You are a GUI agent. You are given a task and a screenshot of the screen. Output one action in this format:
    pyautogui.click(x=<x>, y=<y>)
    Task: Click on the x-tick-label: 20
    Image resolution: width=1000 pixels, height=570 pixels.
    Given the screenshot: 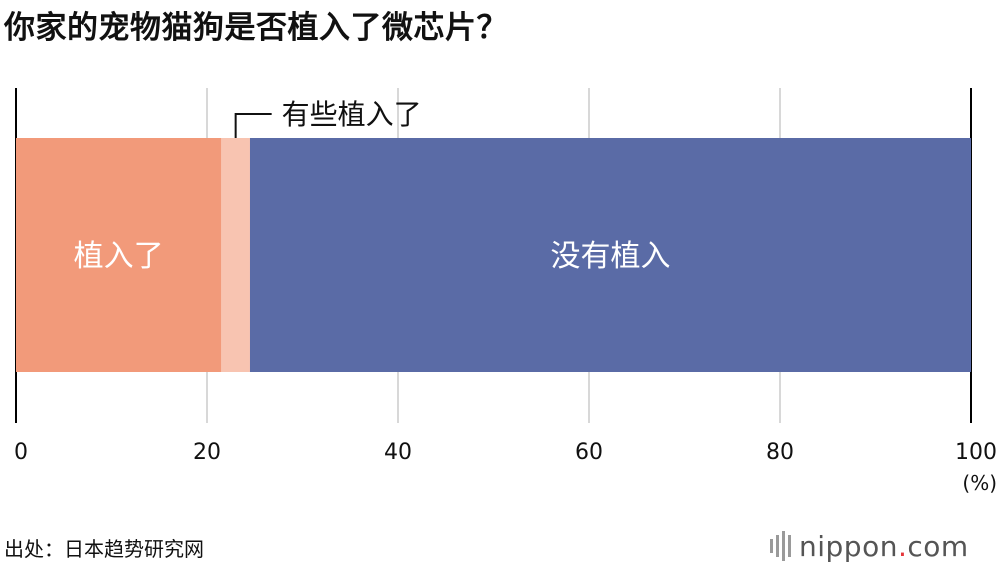 What is the action you would take?
    pyautogui.click(x=207, y=452)
    